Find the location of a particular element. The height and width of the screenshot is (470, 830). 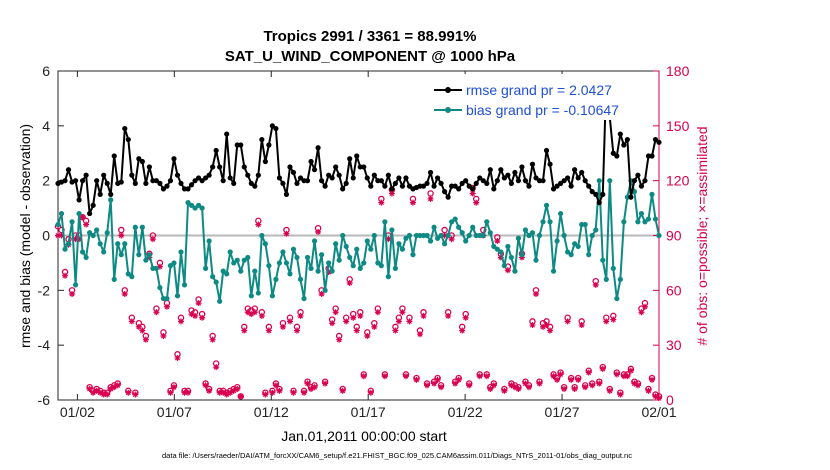

y-tick-label: -2 is located at coordinates (44, 290).